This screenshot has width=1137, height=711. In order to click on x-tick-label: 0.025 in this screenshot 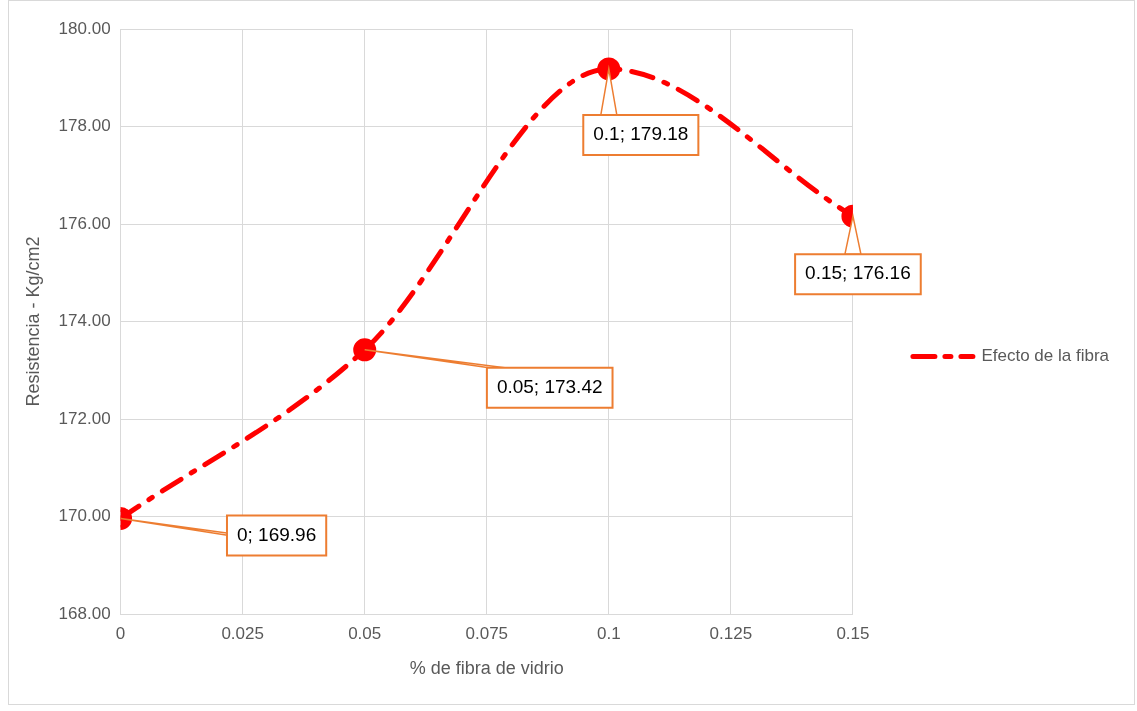, I will do `click(242, 633)`.